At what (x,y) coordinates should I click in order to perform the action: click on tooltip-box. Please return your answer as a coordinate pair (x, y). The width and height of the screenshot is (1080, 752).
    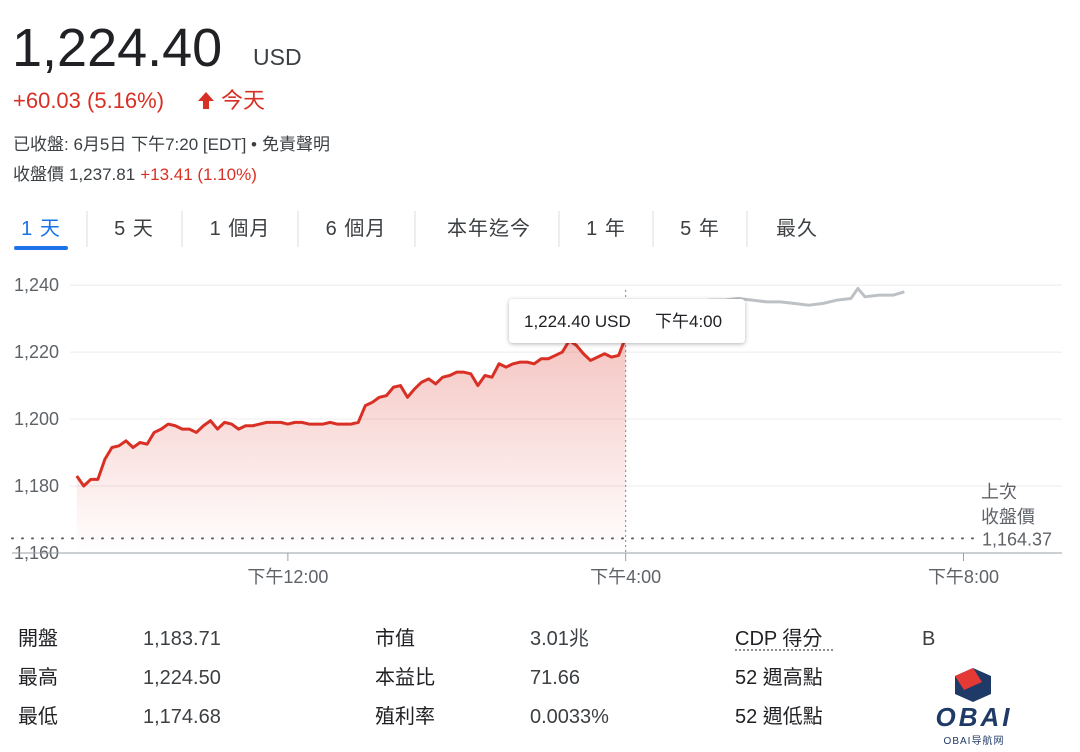
    Looking at the image, I should click on (627, 321).